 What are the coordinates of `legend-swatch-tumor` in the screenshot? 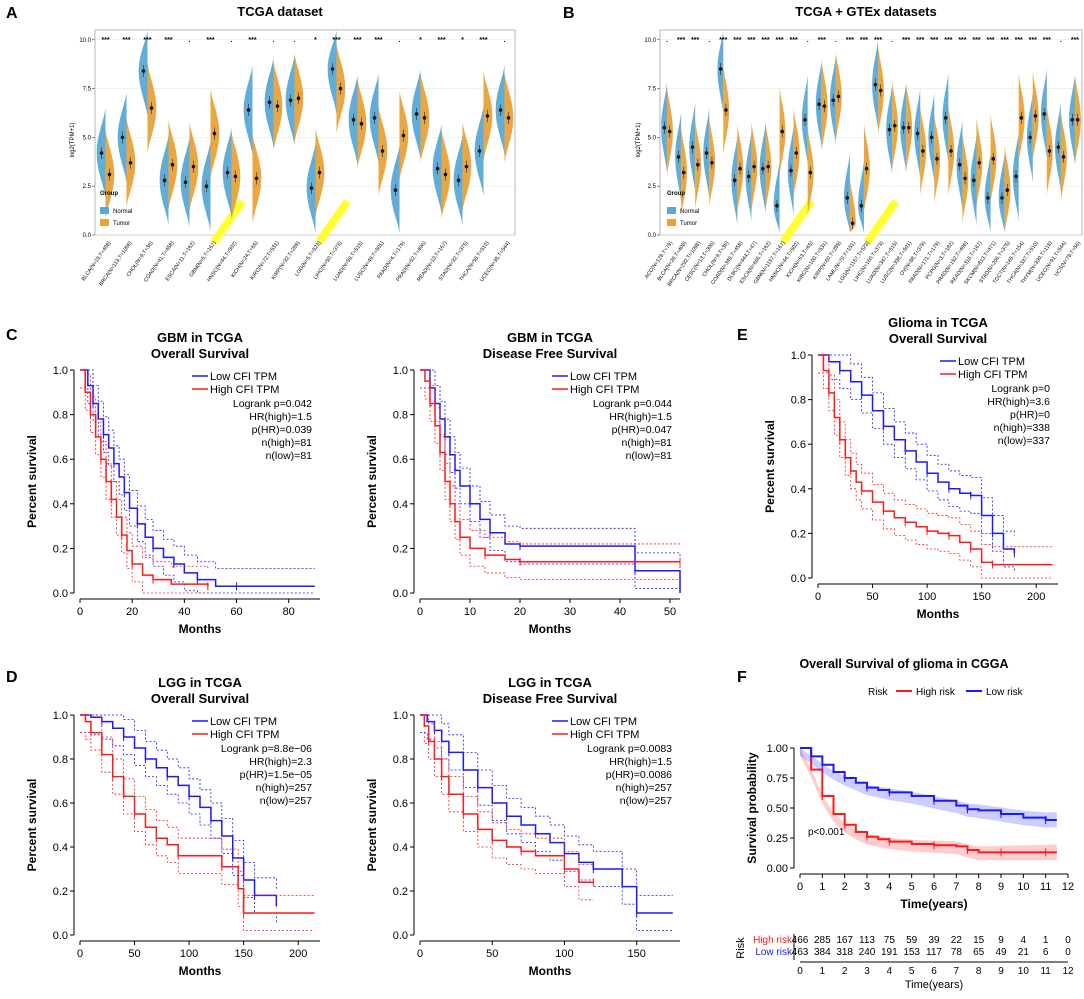 It's located at (104, 222).